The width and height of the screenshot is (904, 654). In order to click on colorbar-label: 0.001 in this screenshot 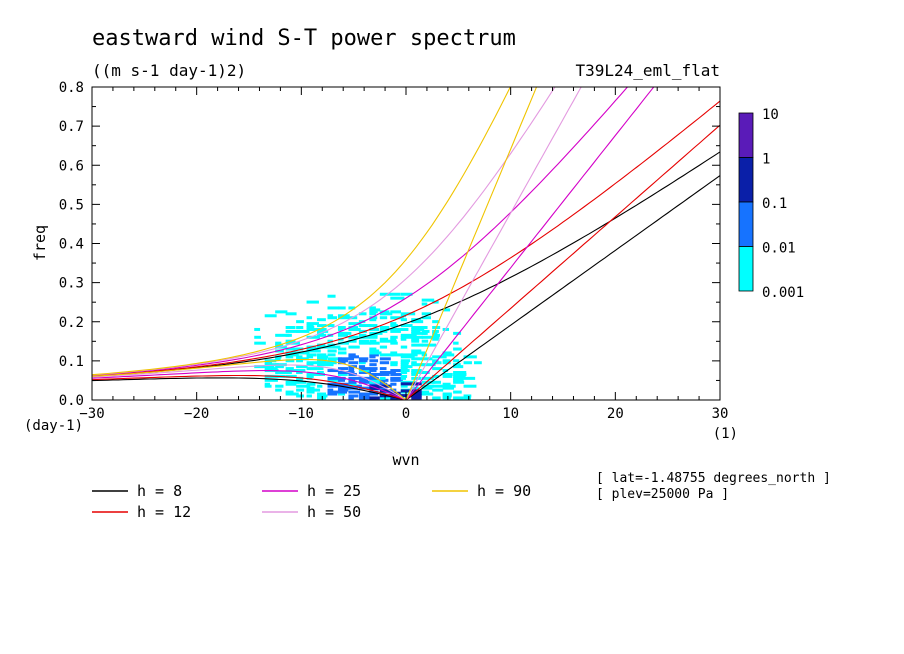, I will do `click(783, 293)`.